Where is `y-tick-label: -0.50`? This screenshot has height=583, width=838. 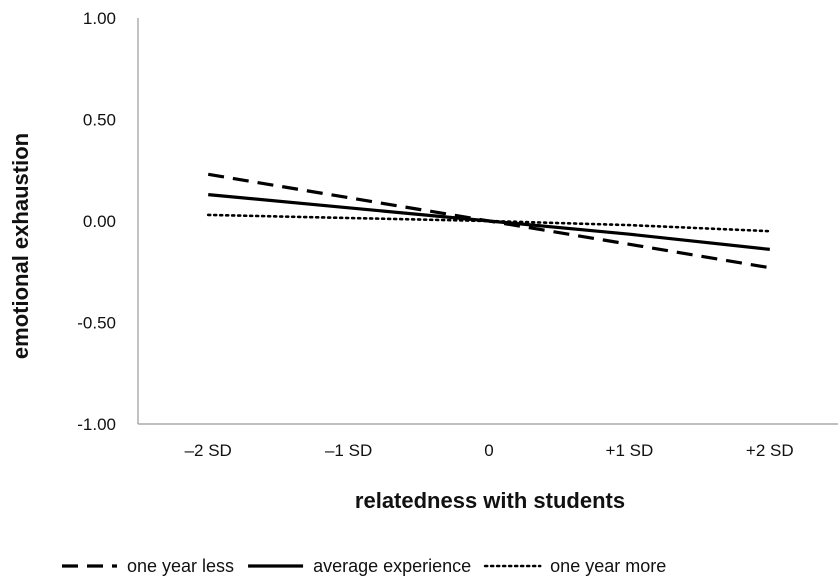 y-tick-label: -0.50 is located at coordinates (96, 323).